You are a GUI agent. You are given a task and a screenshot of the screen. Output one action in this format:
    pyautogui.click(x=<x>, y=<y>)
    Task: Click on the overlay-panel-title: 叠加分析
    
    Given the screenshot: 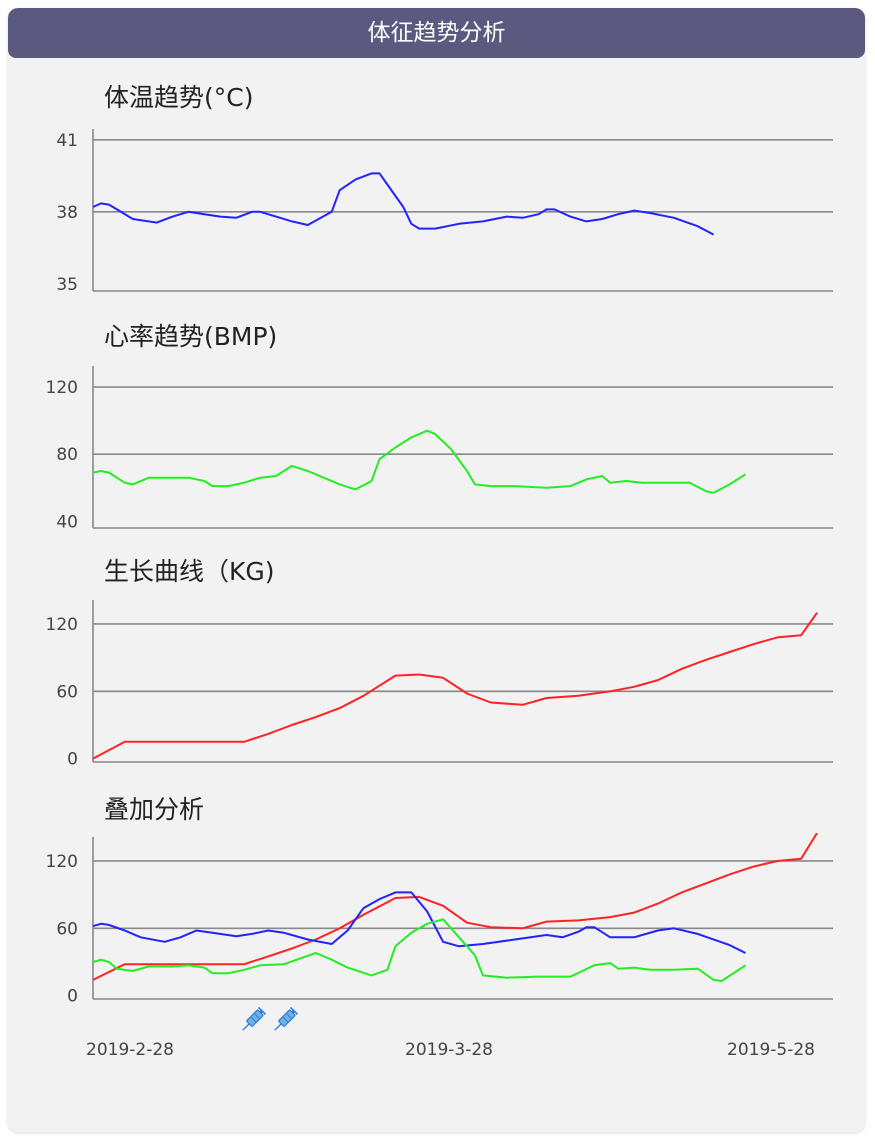 What is the action you would take?
    pyautogui.click(x=154, y=809)
    